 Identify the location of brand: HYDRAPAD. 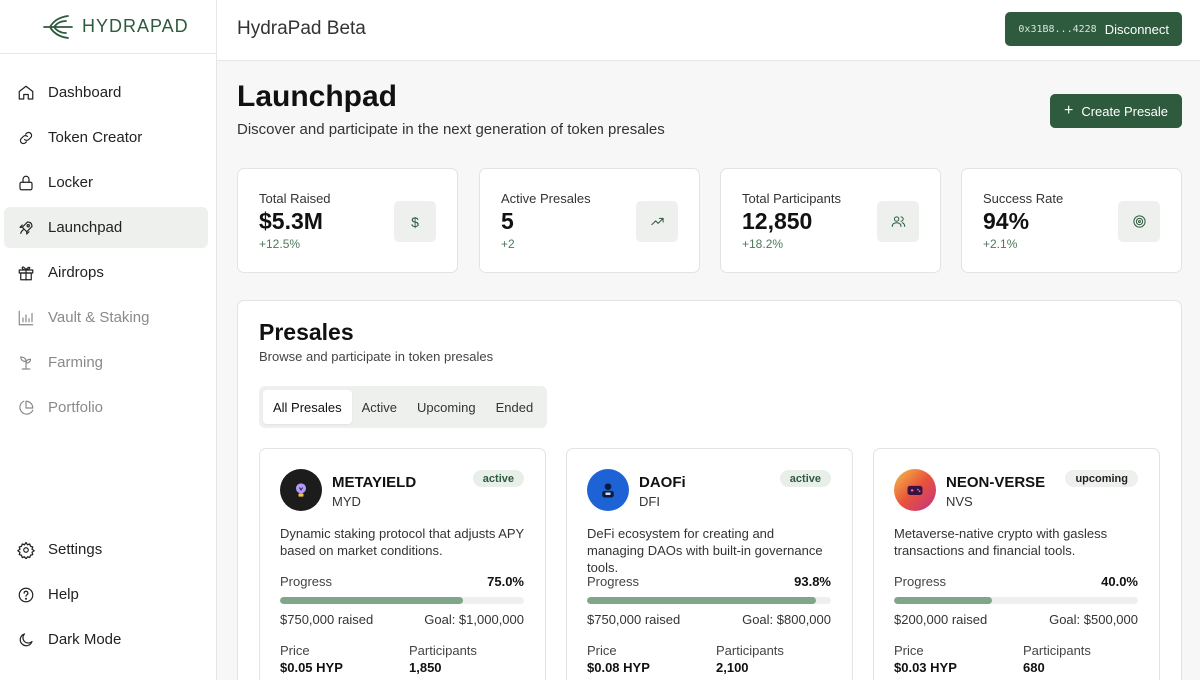
(108, 27).